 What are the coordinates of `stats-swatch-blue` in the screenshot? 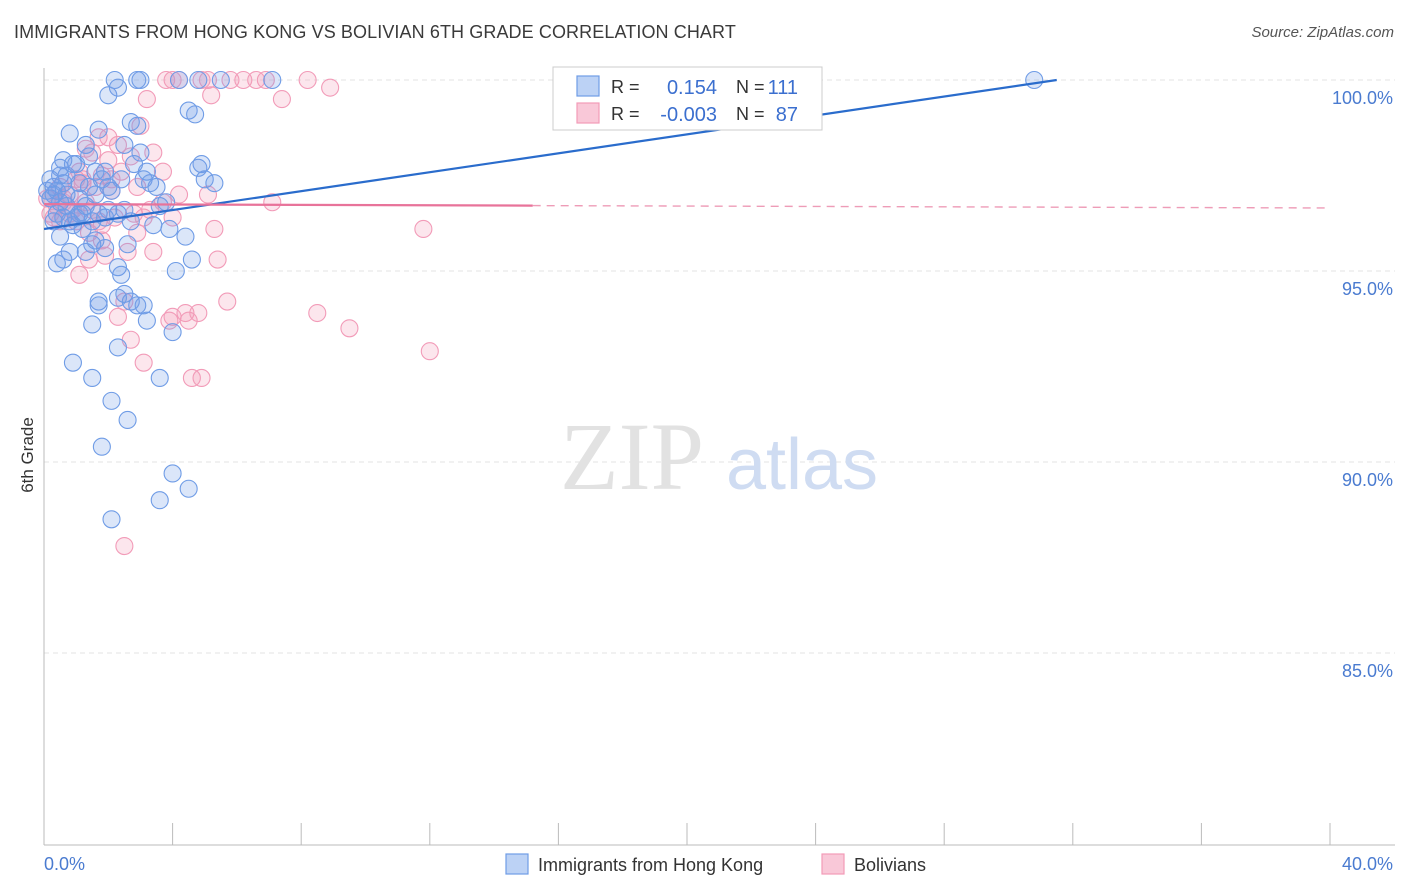 It's located at (588, 86).